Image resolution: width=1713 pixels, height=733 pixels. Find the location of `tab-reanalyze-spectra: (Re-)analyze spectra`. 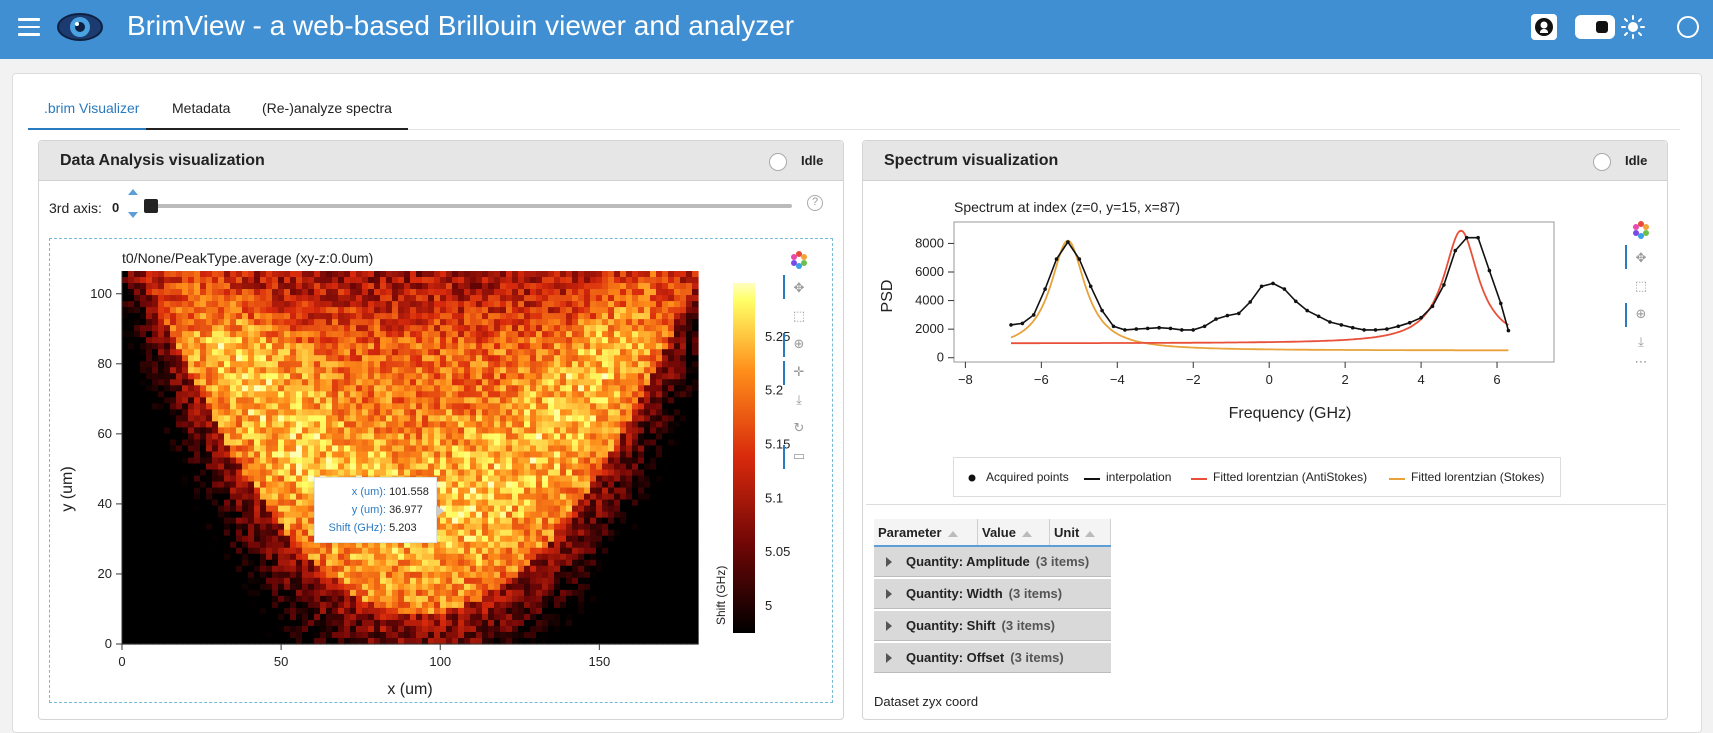

tab-reanalyze-spectra: (Re-)analyze spectra is located at coordinates (327, 108).